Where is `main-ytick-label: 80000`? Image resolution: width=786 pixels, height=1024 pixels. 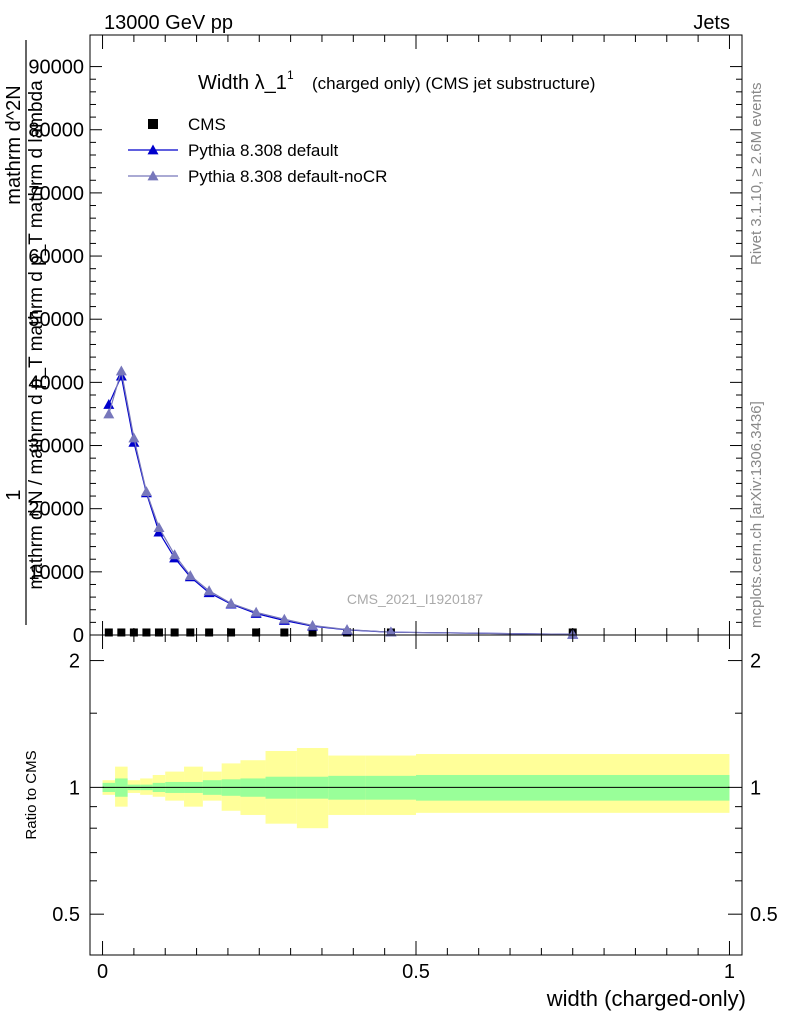
main-ytick-label: 80000 is located at coordinates (56, 131).